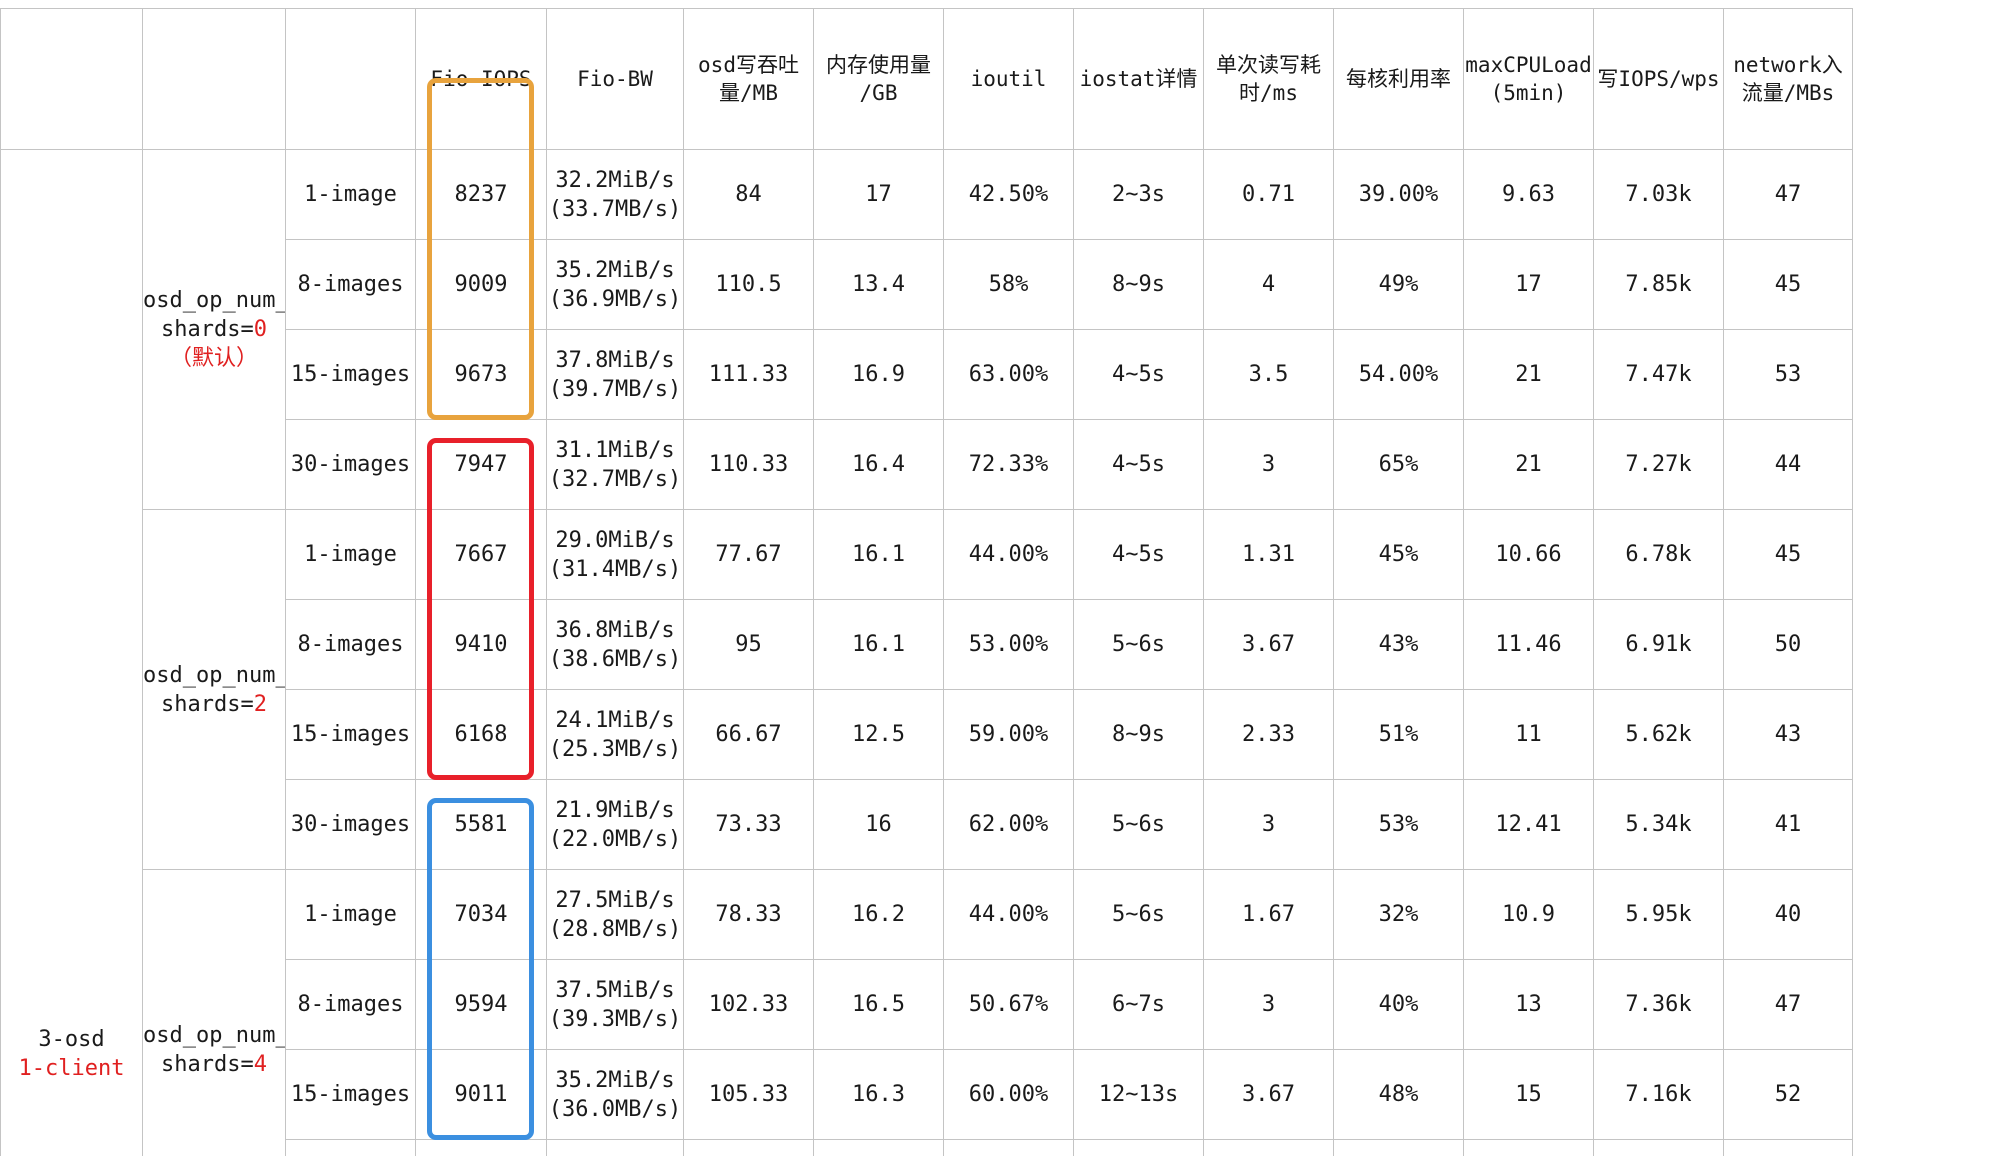 The height and width of the screenshot is (1156, 1992). What do you see at coordinates (748, 914) in the screenshot?
I see `osd-write-cell: 78.33` at bounding box center [748, 914].